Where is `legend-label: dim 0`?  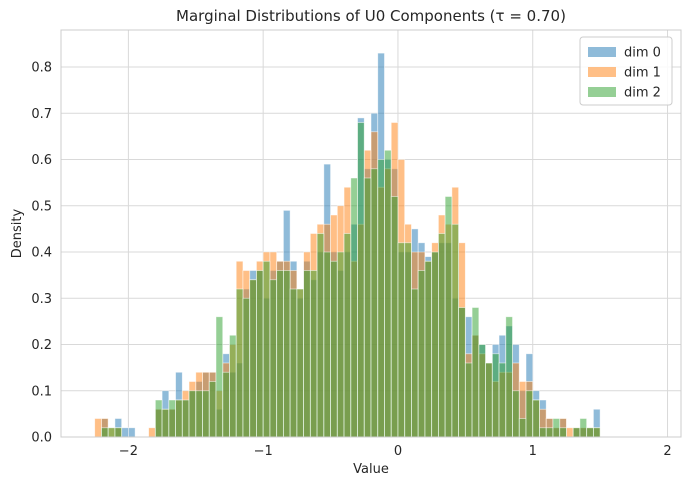 legend-label: dim 0 is located at coordinates (642, 53).